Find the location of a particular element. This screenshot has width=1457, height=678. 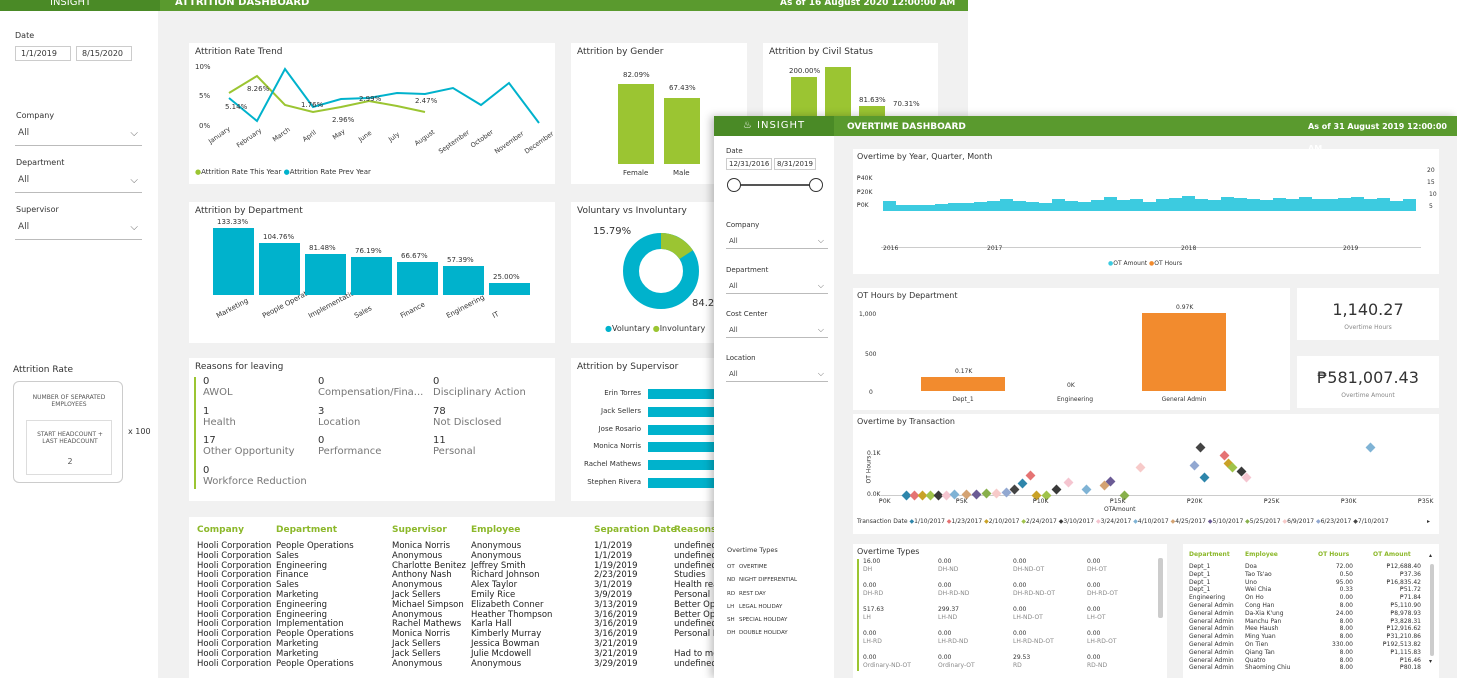

supervisor-dropdown: All ⌵ is located at coordinates (78, 230).